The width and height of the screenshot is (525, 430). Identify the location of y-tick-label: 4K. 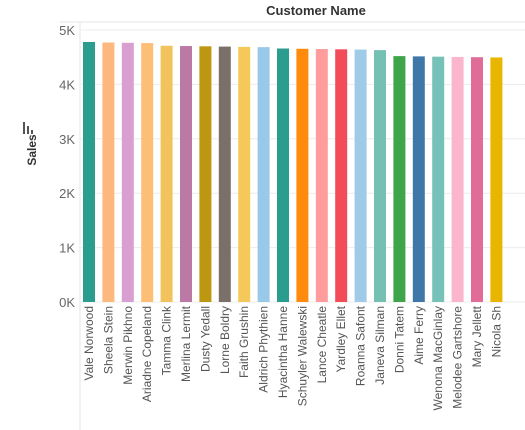
(67, 84).